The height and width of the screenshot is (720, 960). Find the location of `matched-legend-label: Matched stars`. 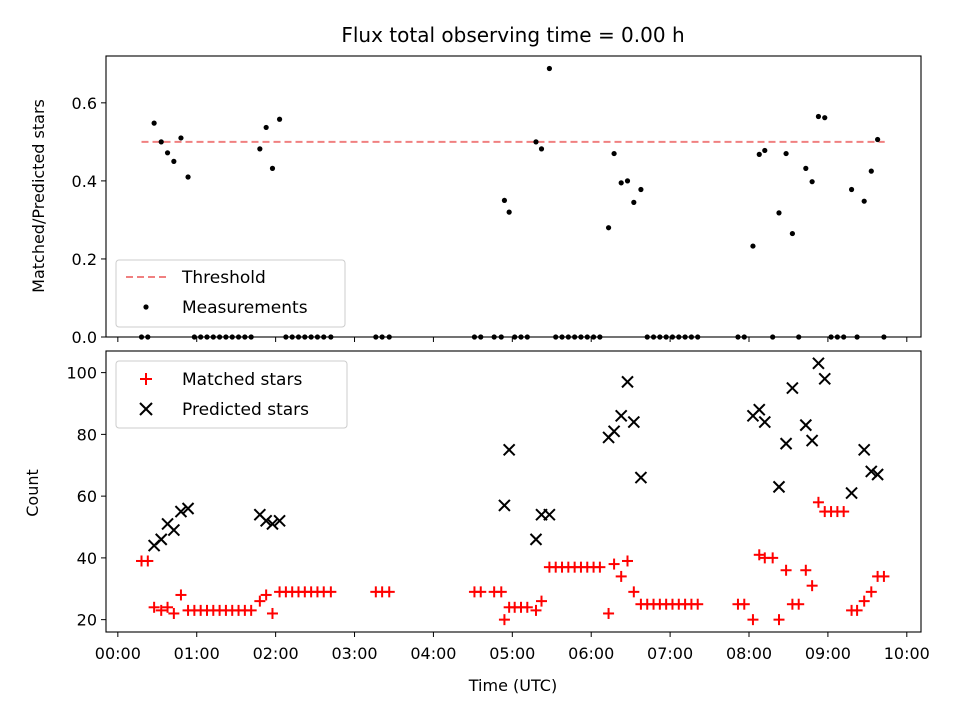

matched-legend-label: Matched stars is located at coordinates (242, 380).